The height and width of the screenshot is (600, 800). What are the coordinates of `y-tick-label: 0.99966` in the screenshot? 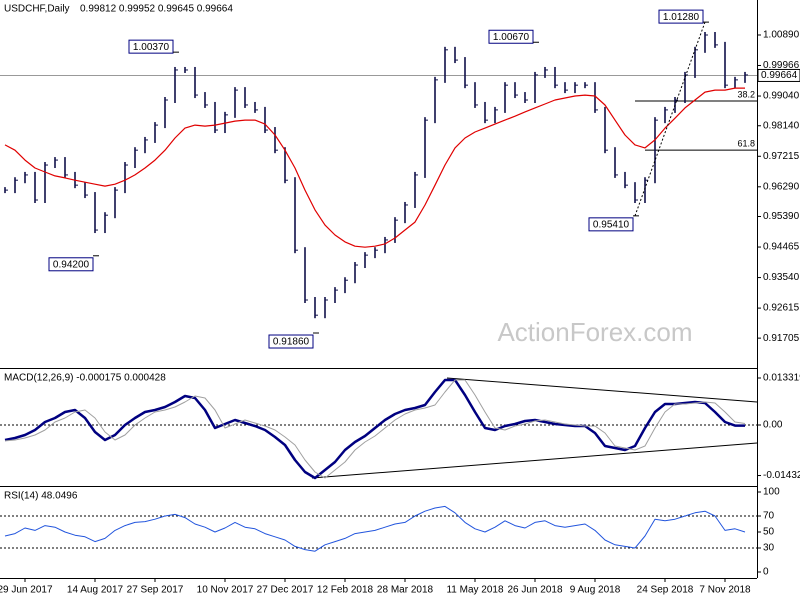 It's located at (781, 65).